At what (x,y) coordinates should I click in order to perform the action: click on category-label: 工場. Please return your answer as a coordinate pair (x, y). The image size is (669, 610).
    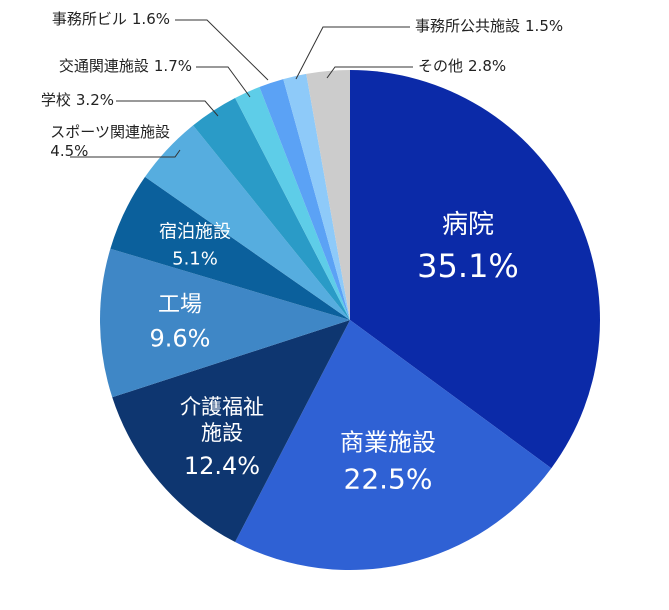
    Looking at the image, I should click on (179, 305).